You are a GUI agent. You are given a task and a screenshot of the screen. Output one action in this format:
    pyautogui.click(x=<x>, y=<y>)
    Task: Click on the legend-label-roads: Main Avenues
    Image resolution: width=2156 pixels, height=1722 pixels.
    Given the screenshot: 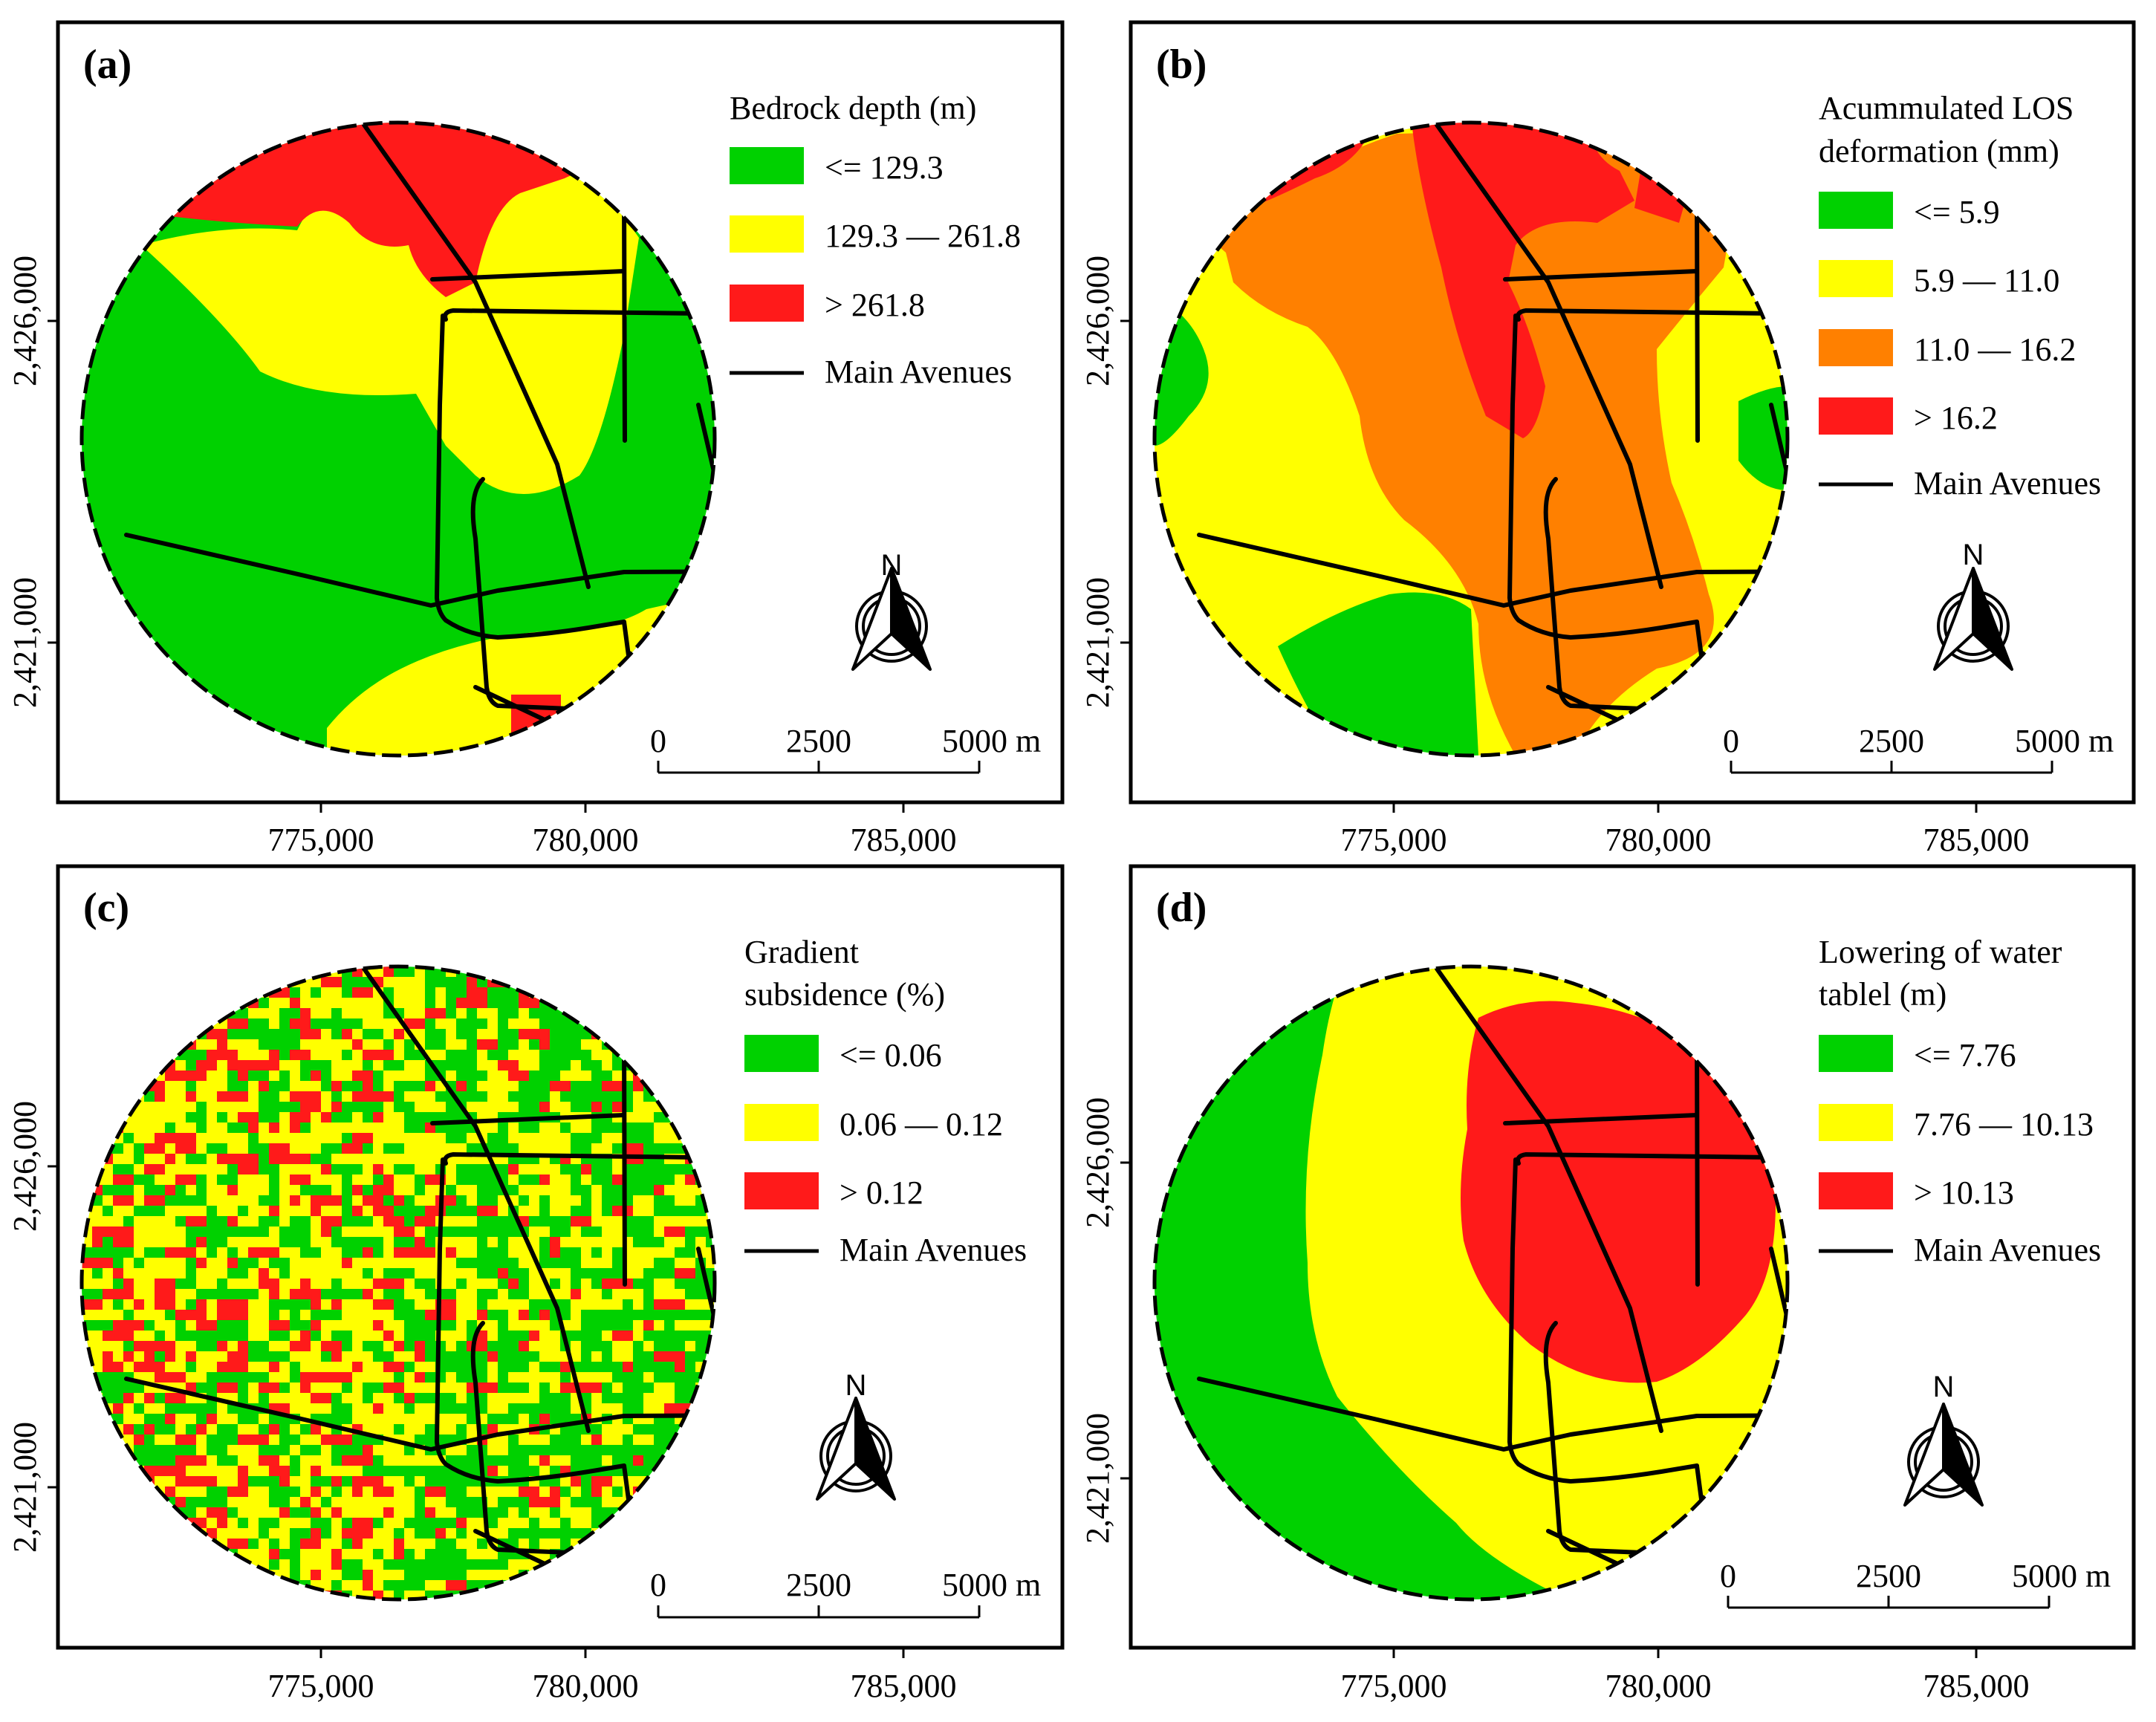 What is the action you would take?
    pyautogui.click(x=2008, y=1250)
    